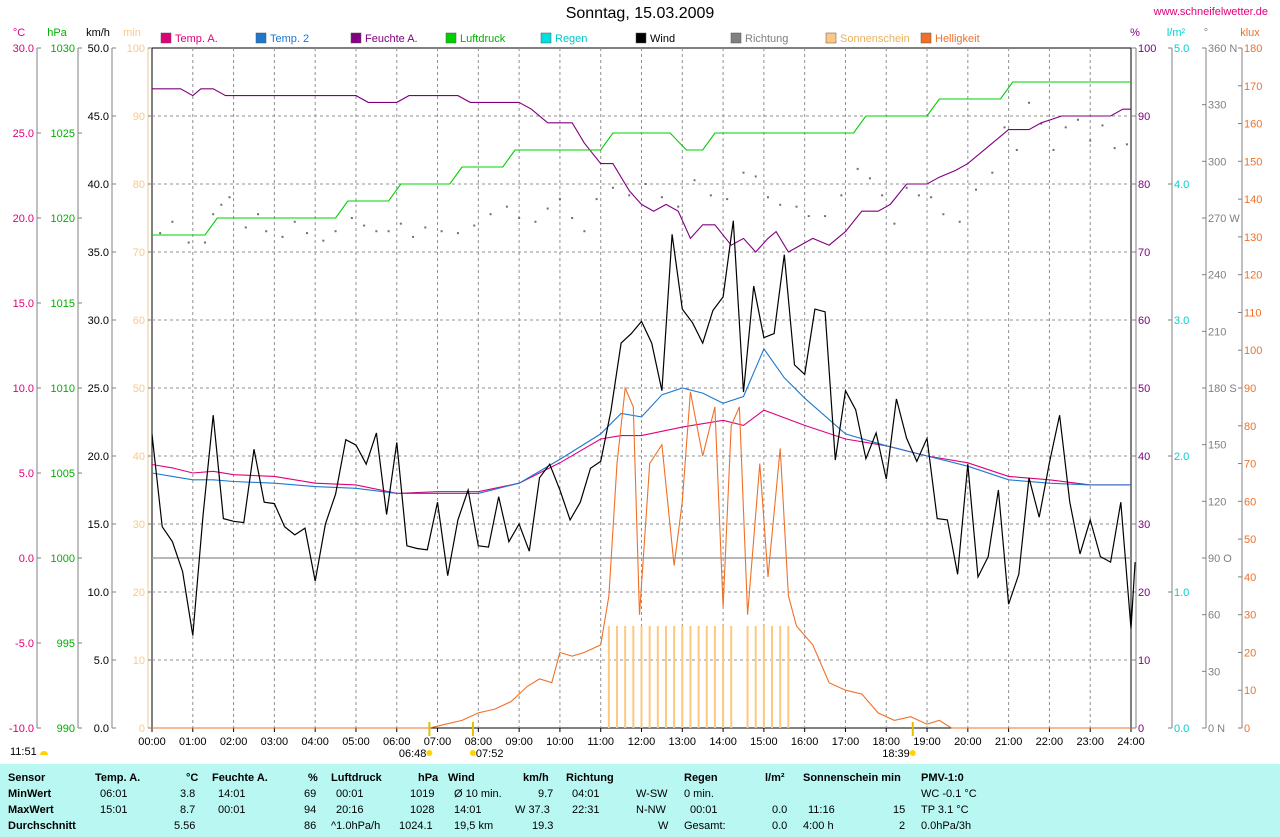  Describe the element at coordinates (416, 826) in the screenshot. I see `pressure-avg: 1024.1` at that location.